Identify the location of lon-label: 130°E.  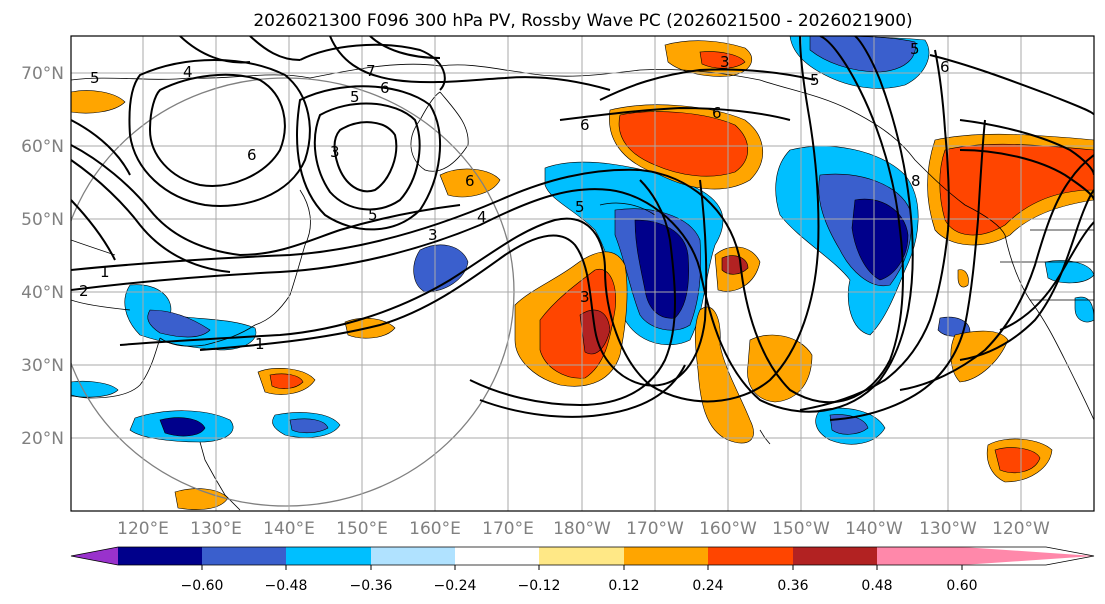
(216, 529).